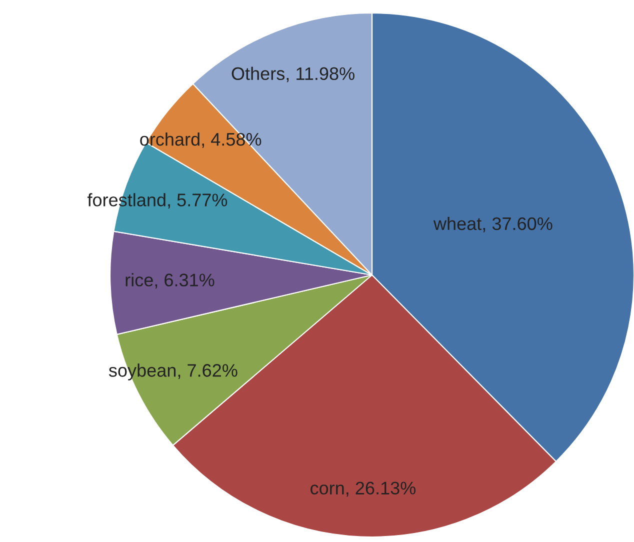 Image resolution: width=634 pixels, height=542 pixels. What do you see at coordinates (293, 74) in the screenshot?
I see `slice-label: Others, 11.98%` at bounding box center [293, 74].